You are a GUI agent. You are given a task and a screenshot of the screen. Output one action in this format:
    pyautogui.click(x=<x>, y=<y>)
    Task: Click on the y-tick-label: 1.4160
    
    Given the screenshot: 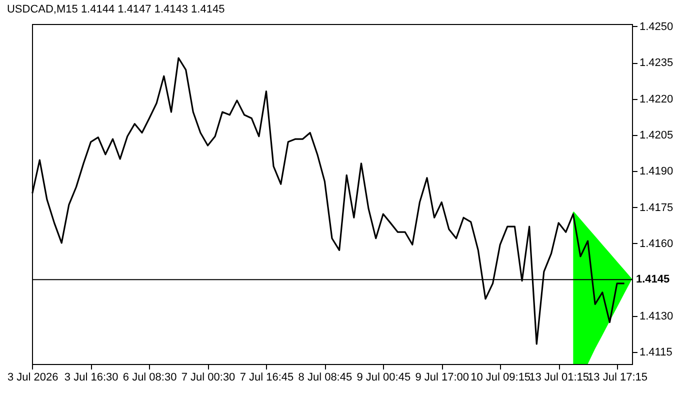 What is the action you would take?
    pyautogui.click(x=657, y=244)
    